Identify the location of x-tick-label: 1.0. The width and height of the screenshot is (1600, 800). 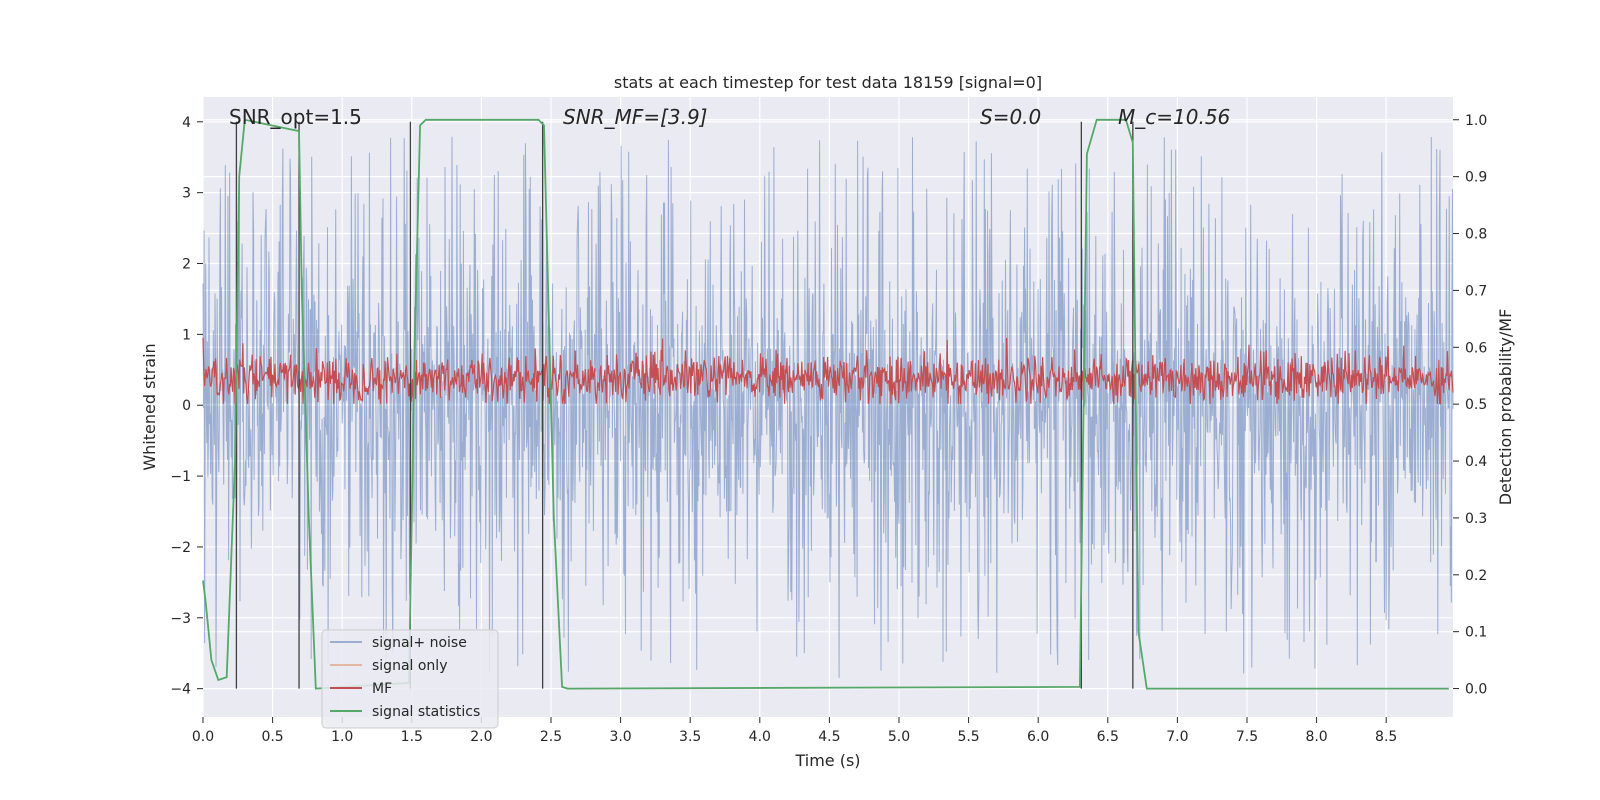
(342, 737).